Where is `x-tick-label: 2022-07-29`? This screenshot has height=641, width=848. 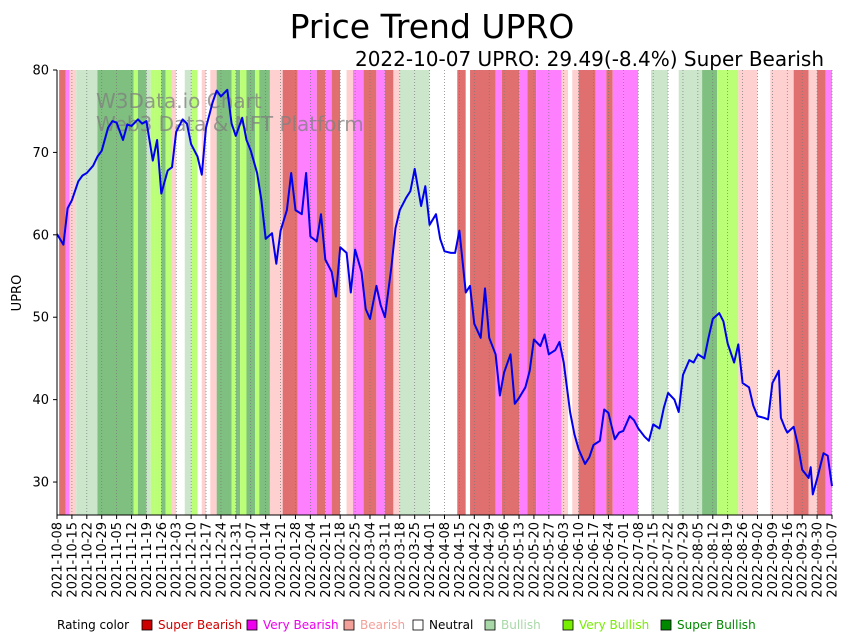
x-tick-label: 2022-07-29 is located at coordinates (683, 560).